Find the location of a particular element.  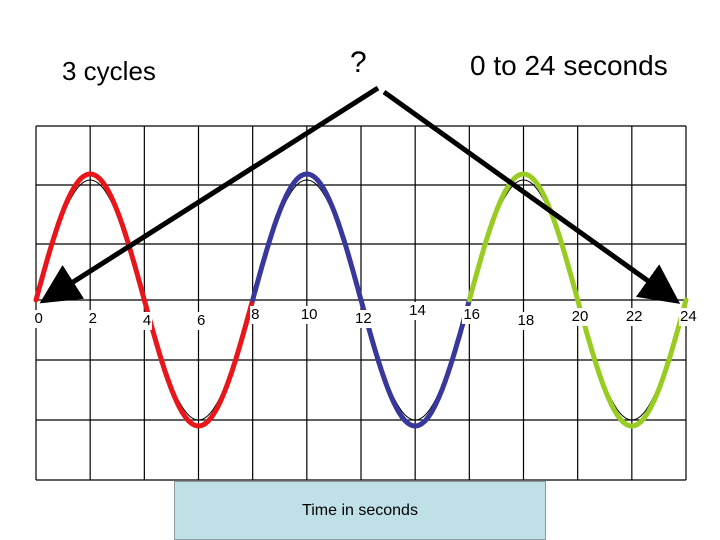

tick-label: 8 is located at coordinates (255, 315).